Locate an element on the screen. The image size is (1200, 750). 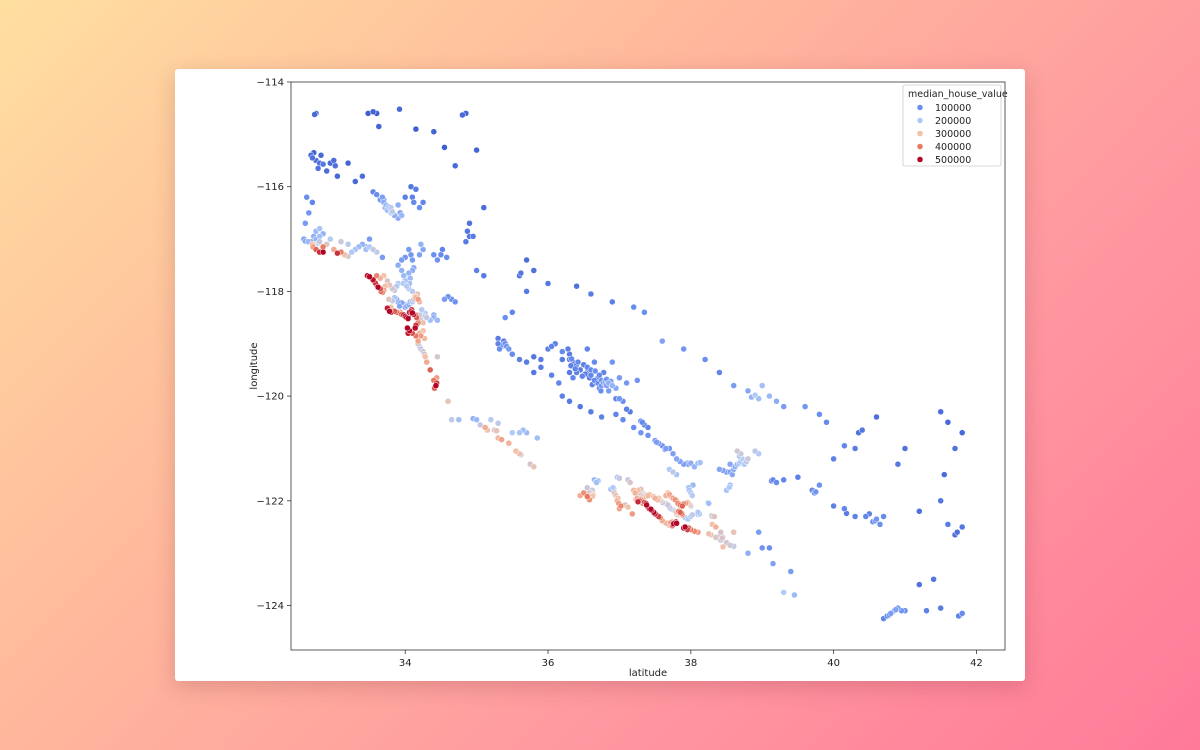
legend-box is located at coordinates (952, 125).